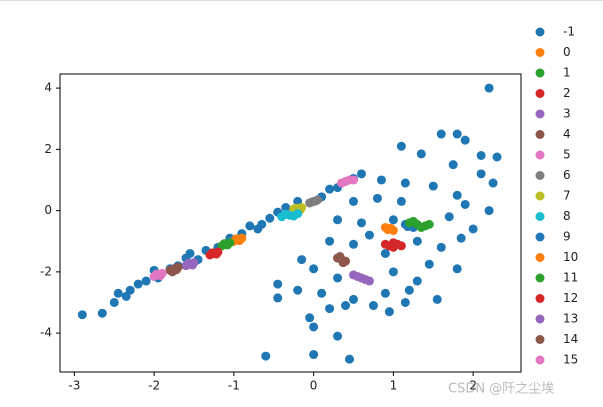  What do you see at coordinates (48, 88) in the screenshot?
I see `y-tick-label: 4` at bounding box center [48, 88].